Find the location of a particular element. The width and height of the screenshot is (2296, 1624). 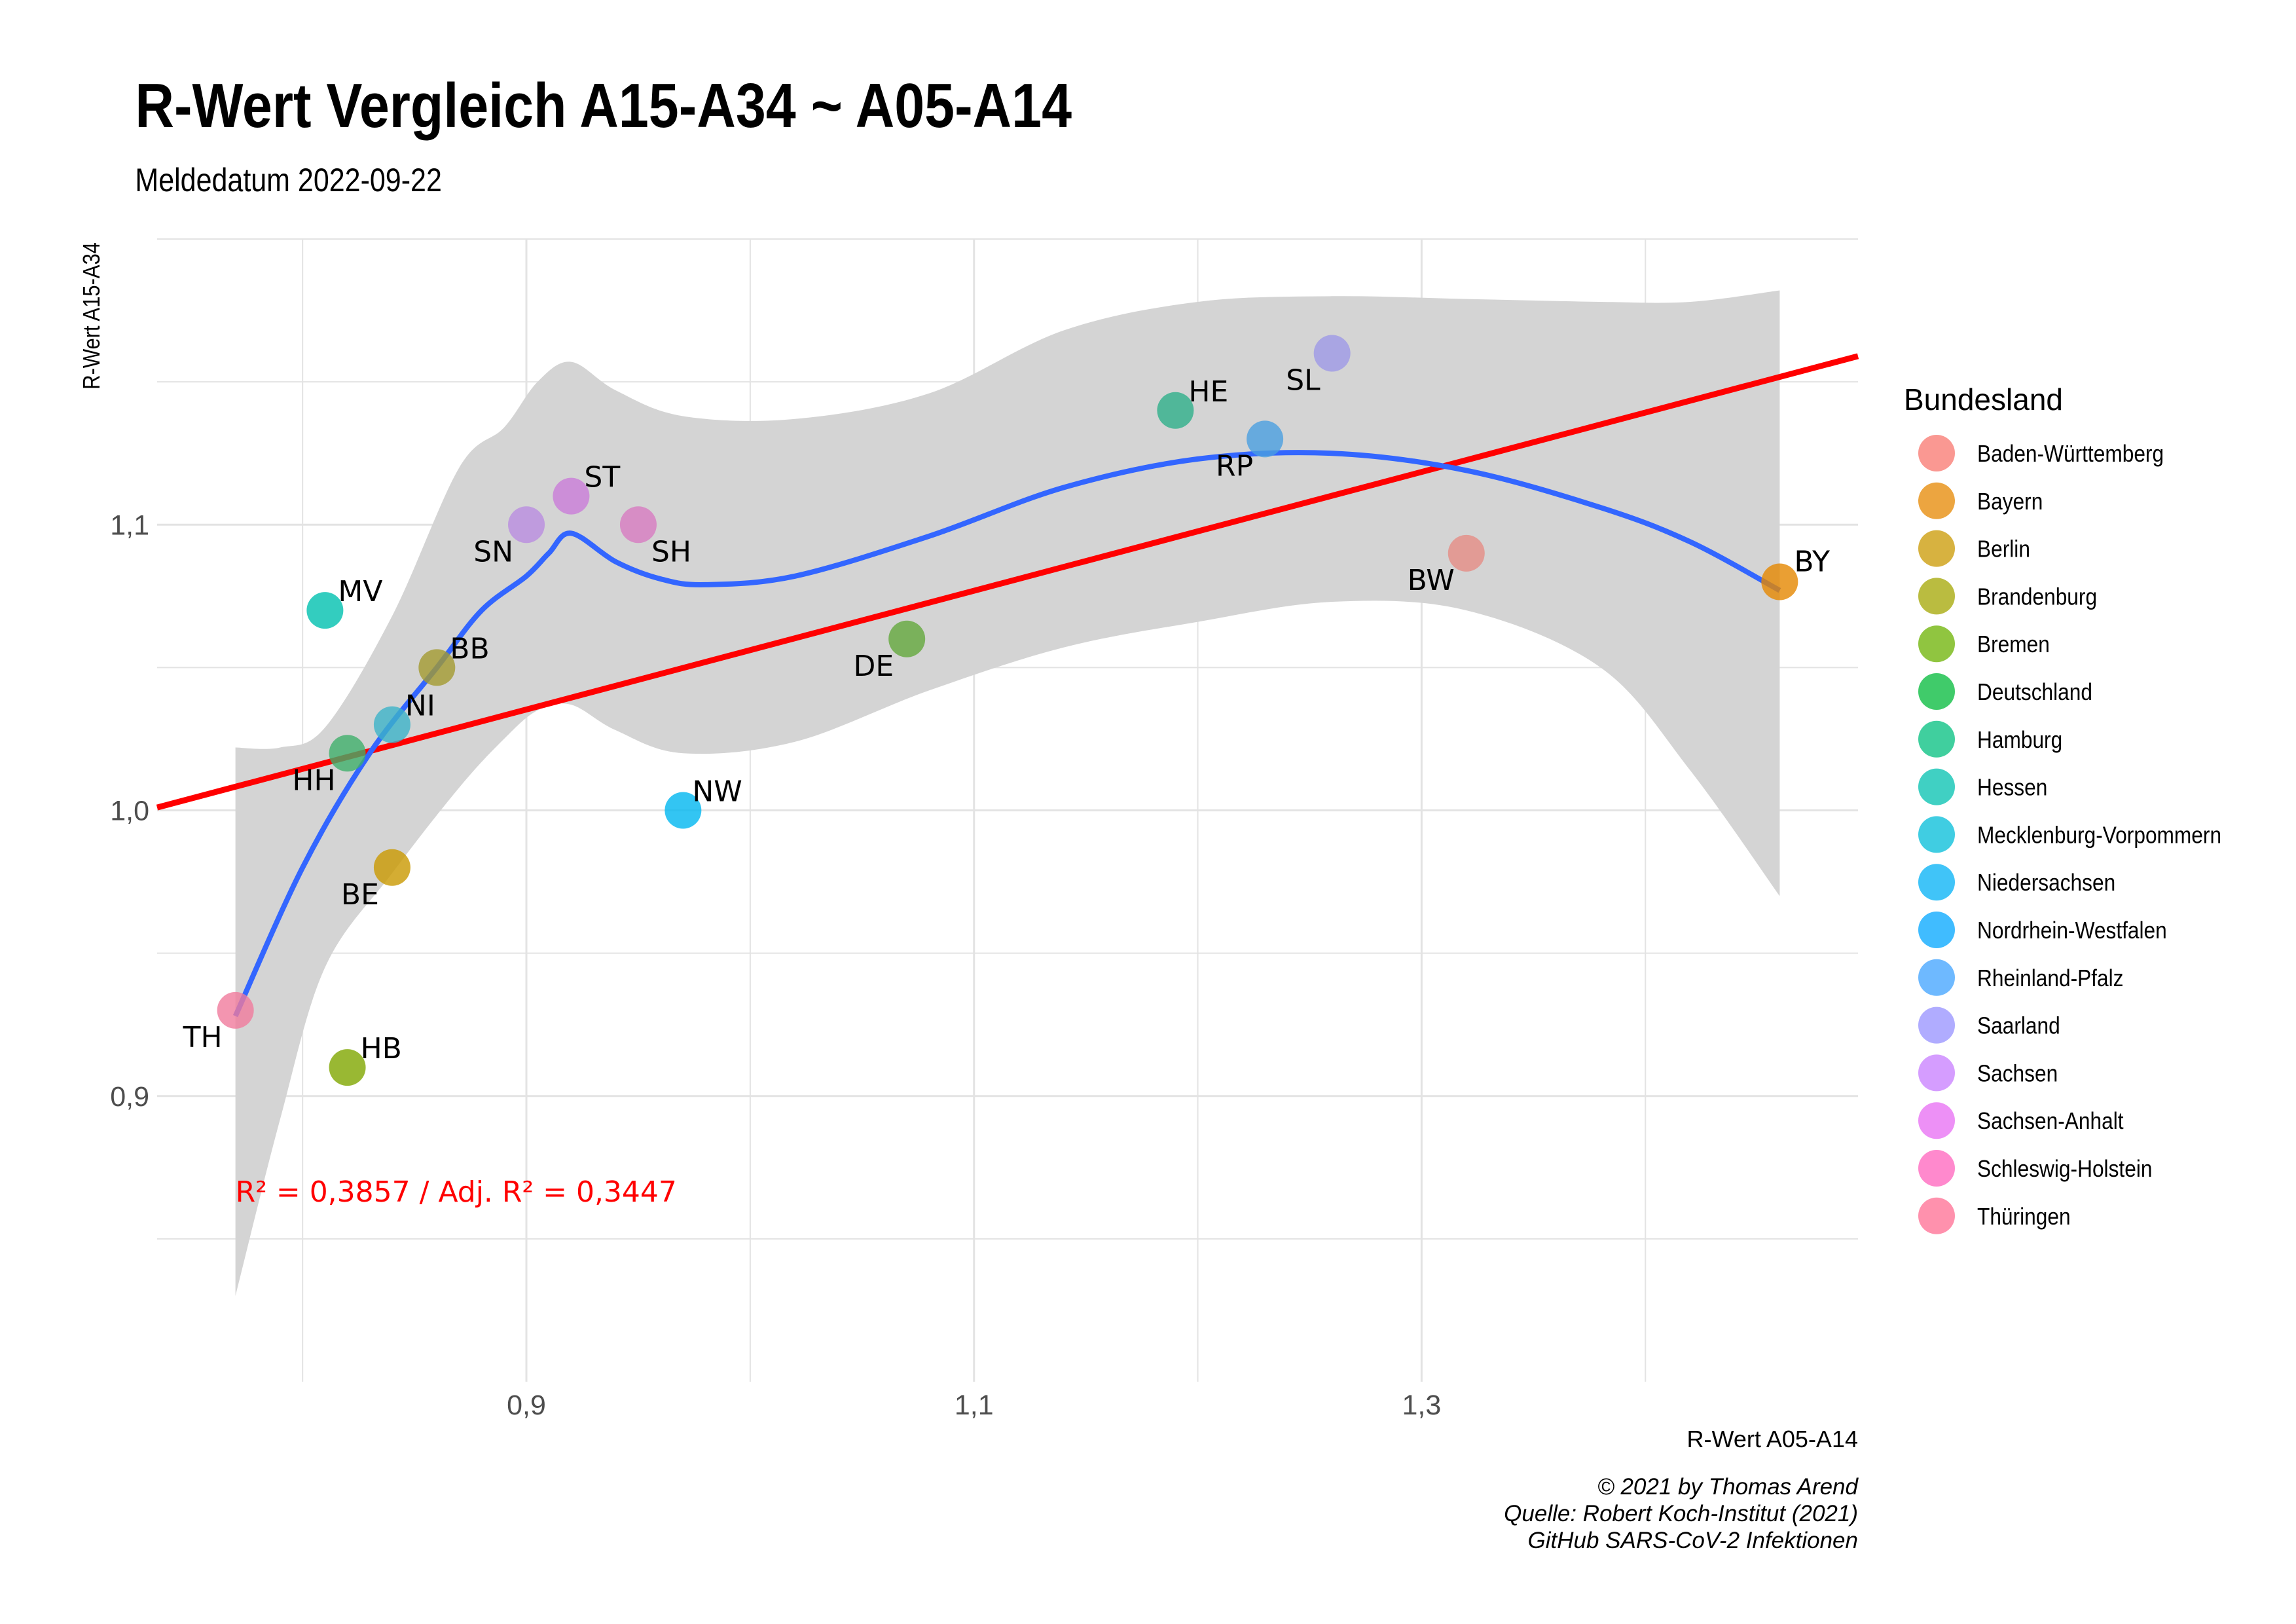

data-point-bw is located at coordinates (1466, 553).